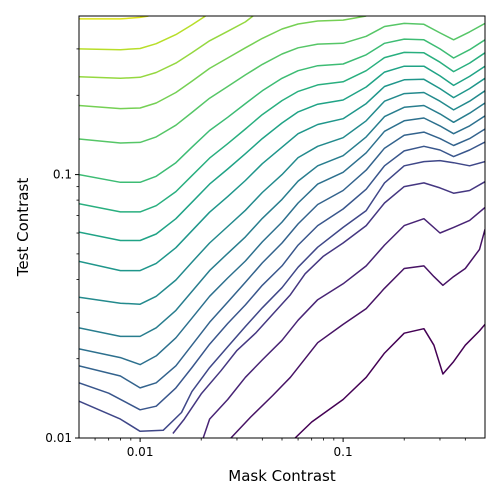 The width and height of the screenshot is (500, 500). Describe the element at coordinates (140, 452) in the screenshot. I see `x-tick-label: 0.01` at that location.